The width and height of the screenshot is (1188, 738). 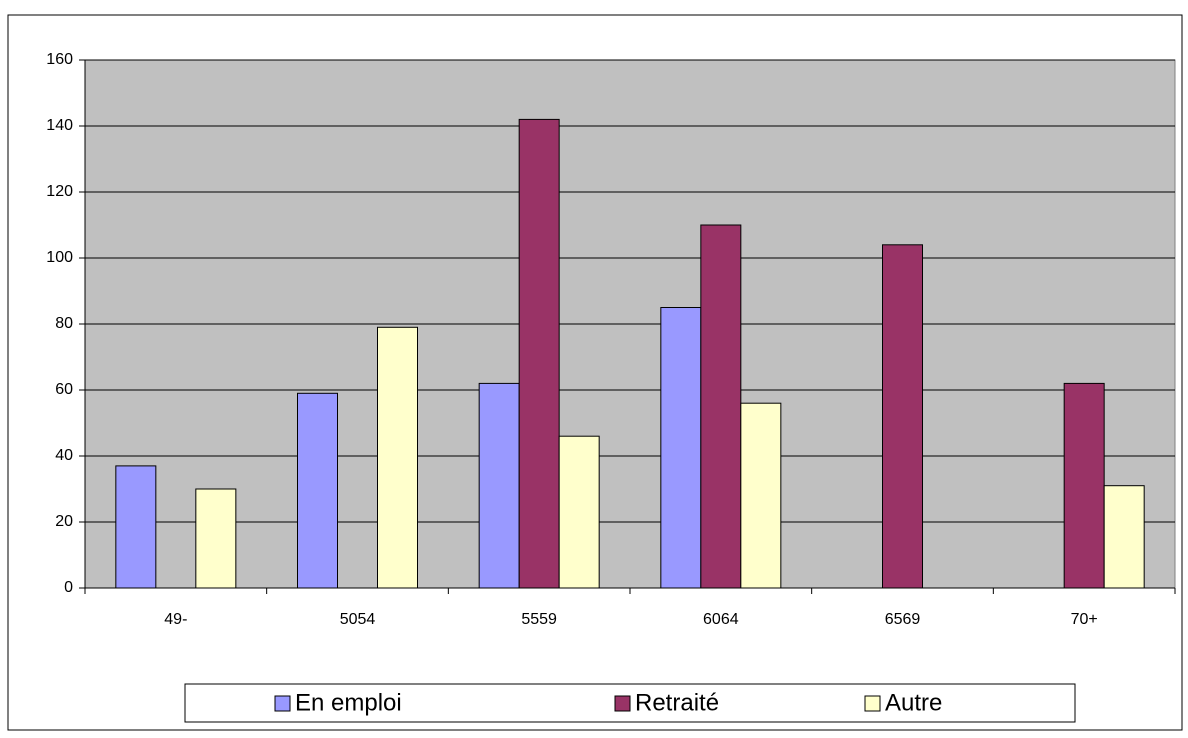 I want to click on y-tick-label: 160, so click(x=59, y=59).